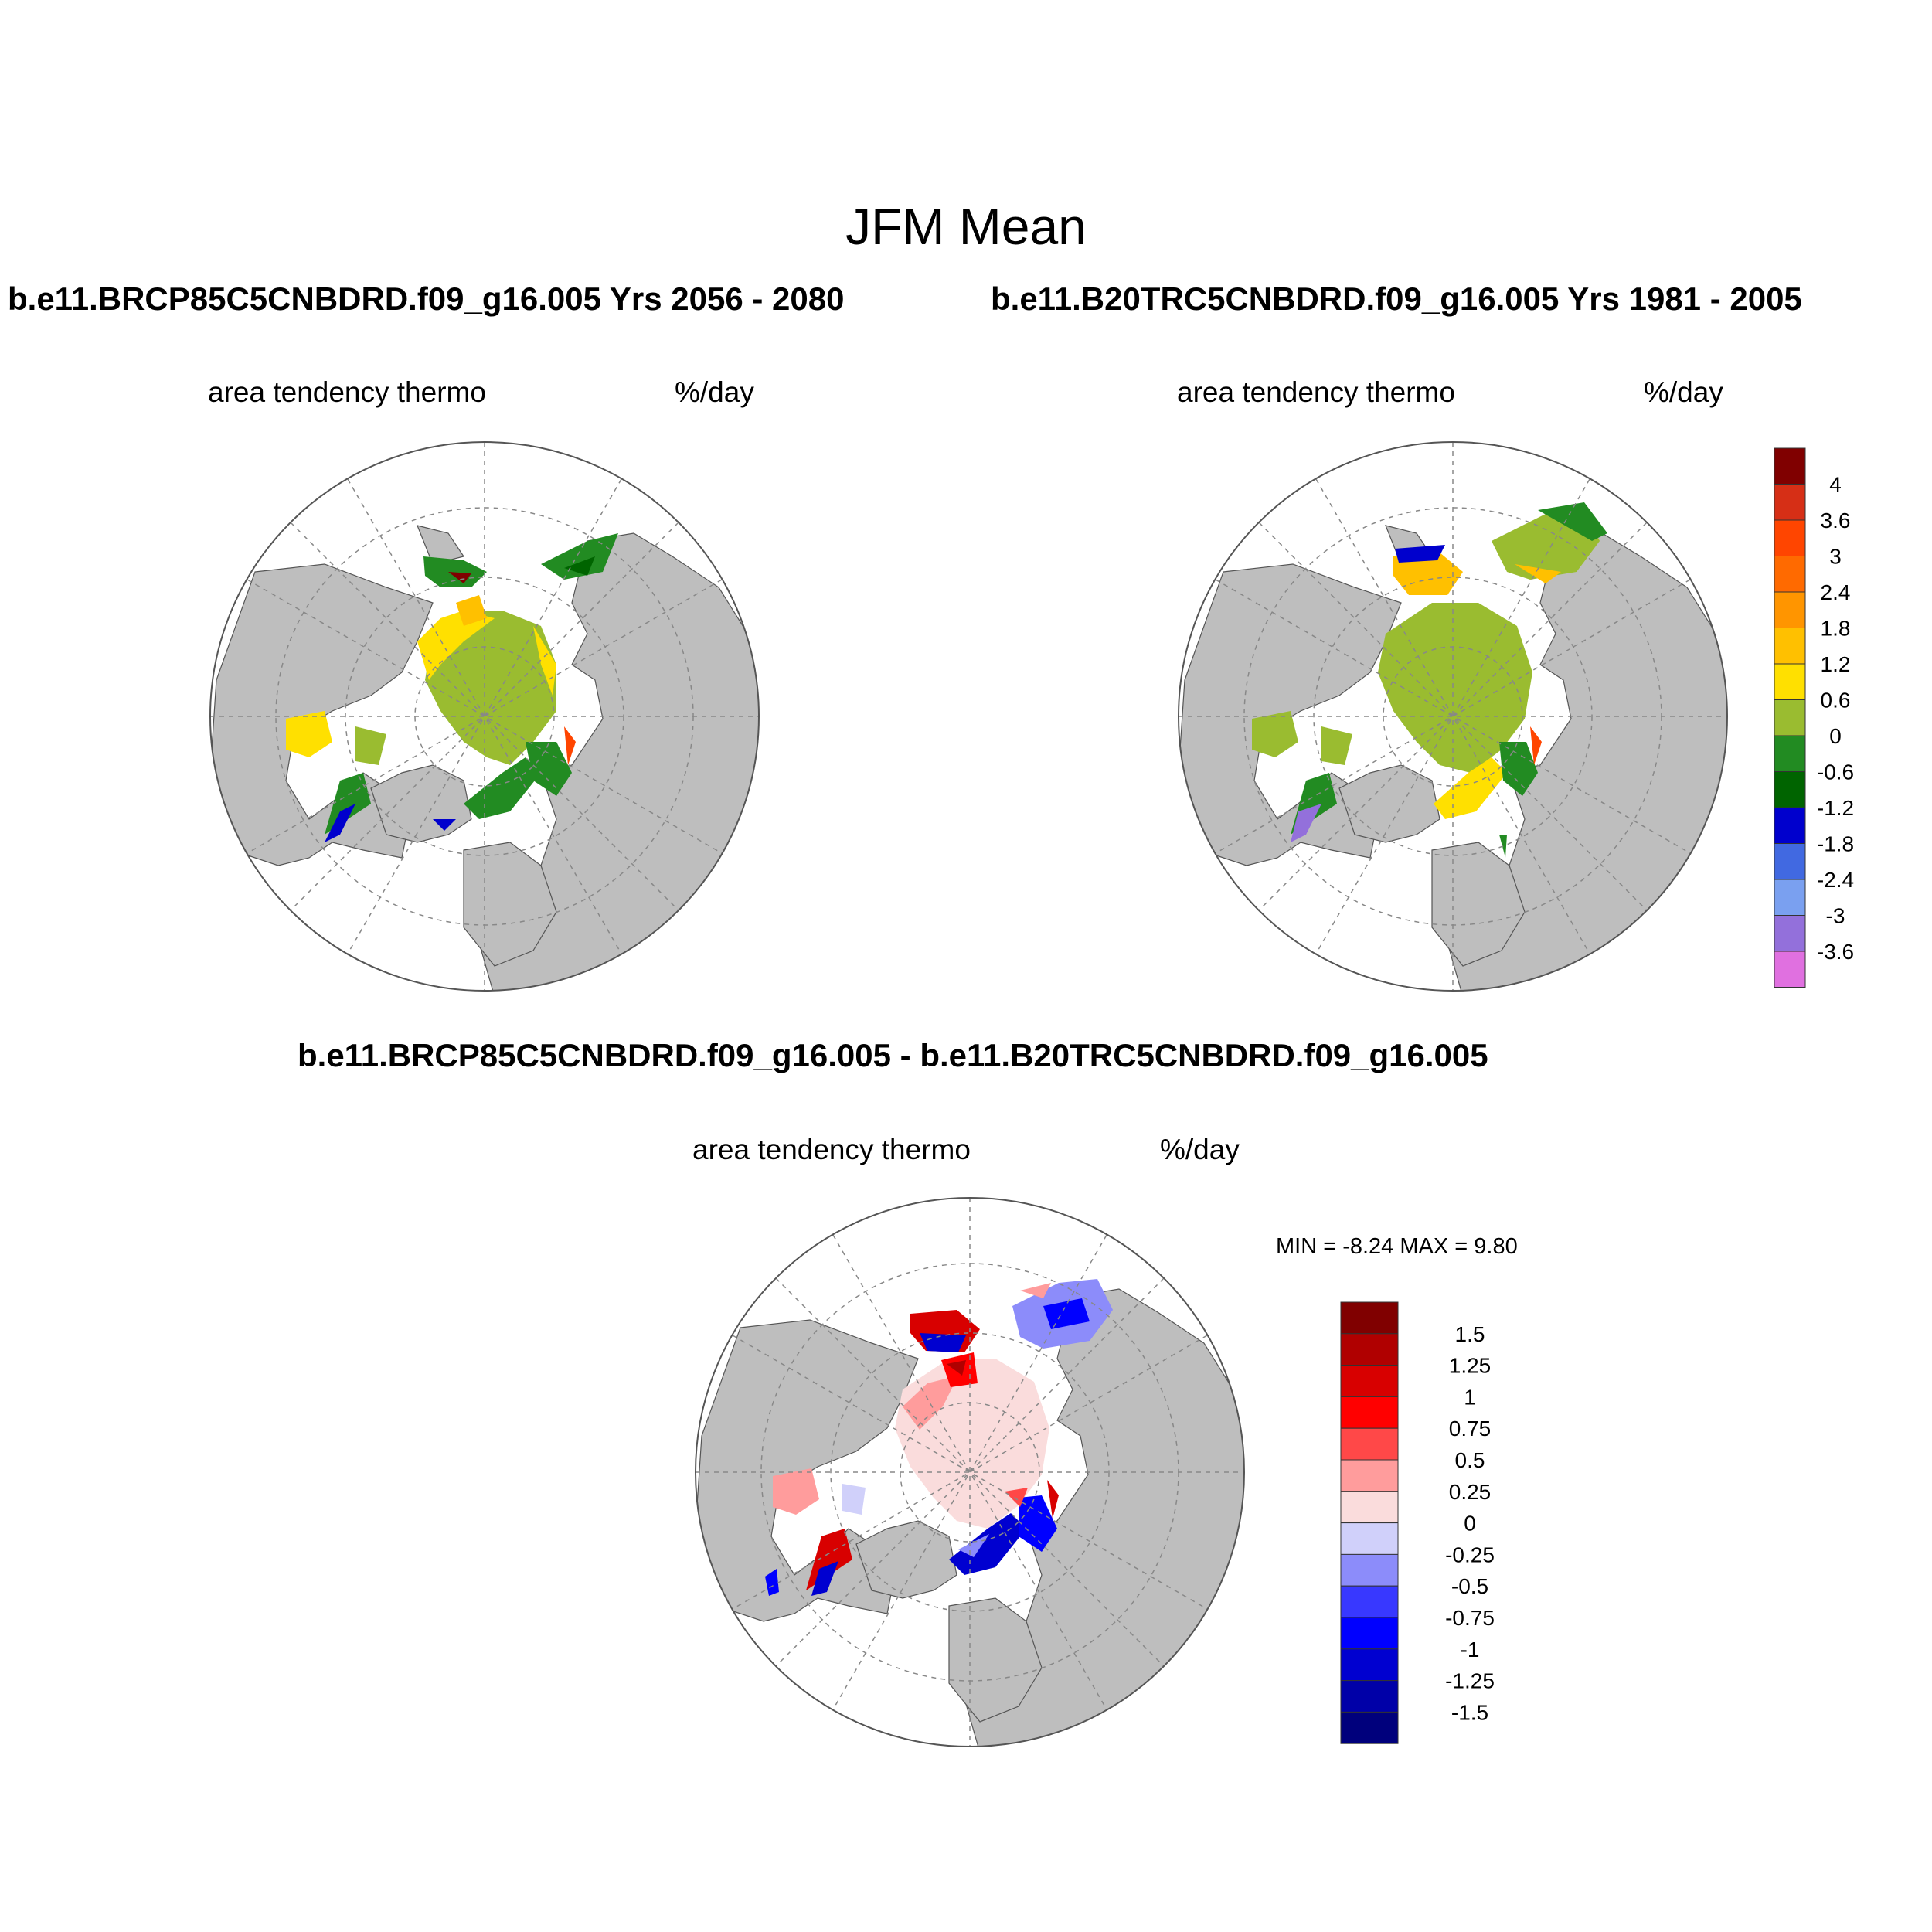 The height and width of the screenshot is (1932, 1932). What do you see at coordinates (1836, 485) in the screenshot?
I see `colorbar-tick-label: 4` at bounding box center [1836, 485].